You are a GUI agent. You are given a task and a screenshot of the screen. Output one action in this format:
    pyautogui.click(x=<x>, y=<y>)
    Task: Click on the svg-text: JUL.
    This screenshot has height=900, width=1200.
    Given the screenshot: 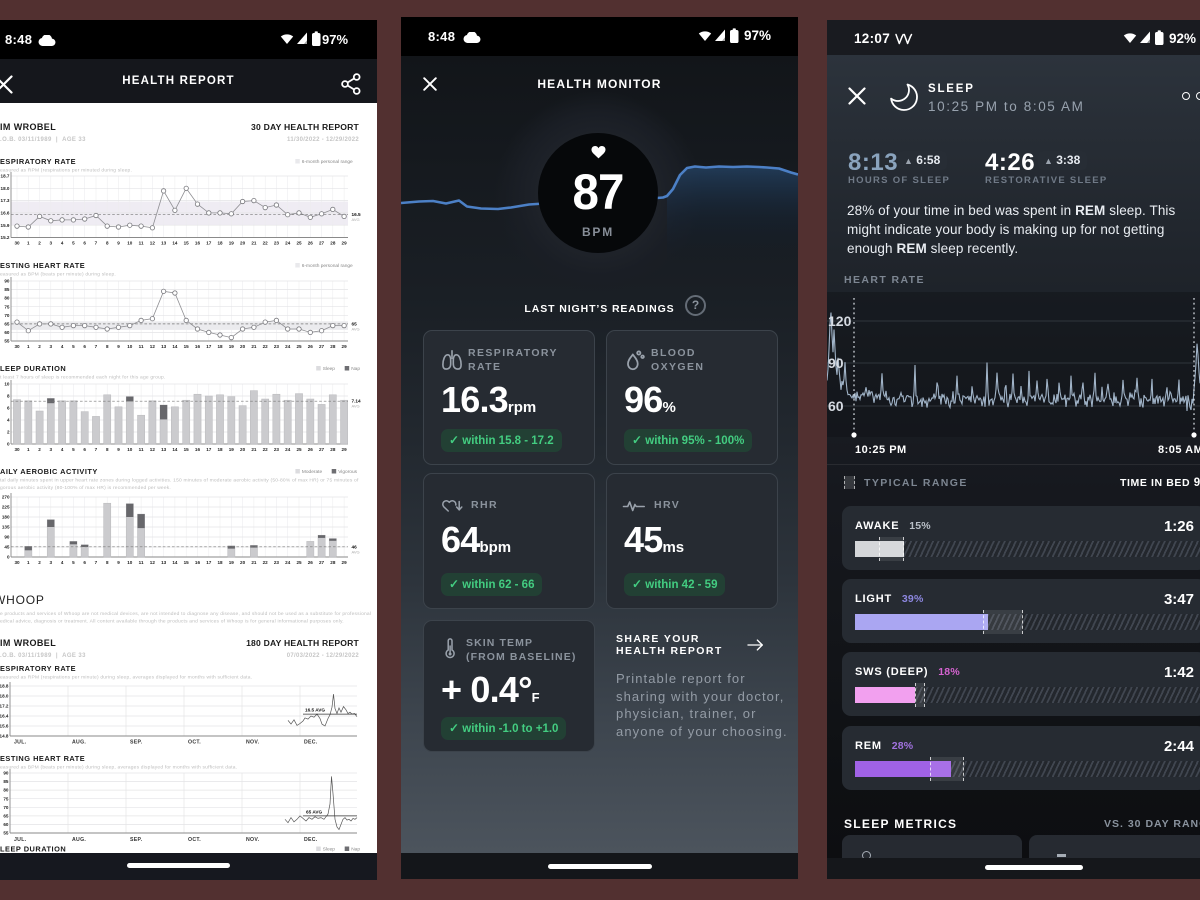 What is the action you would take?
    pyautogui.click(x=20, y=743)
    